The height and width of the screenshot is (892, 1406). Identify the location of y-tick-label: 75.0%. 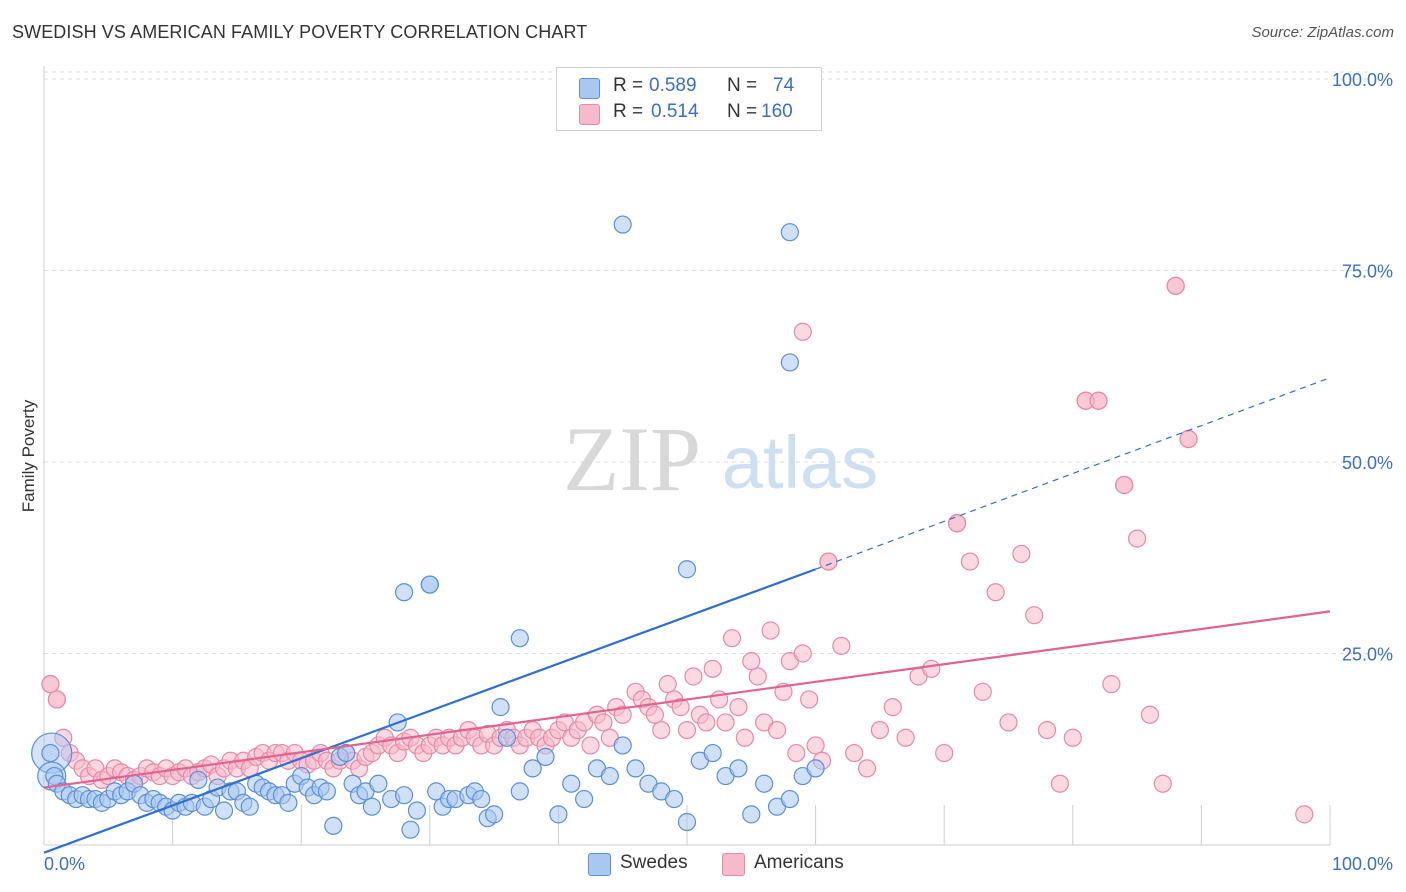
(1367, 272).